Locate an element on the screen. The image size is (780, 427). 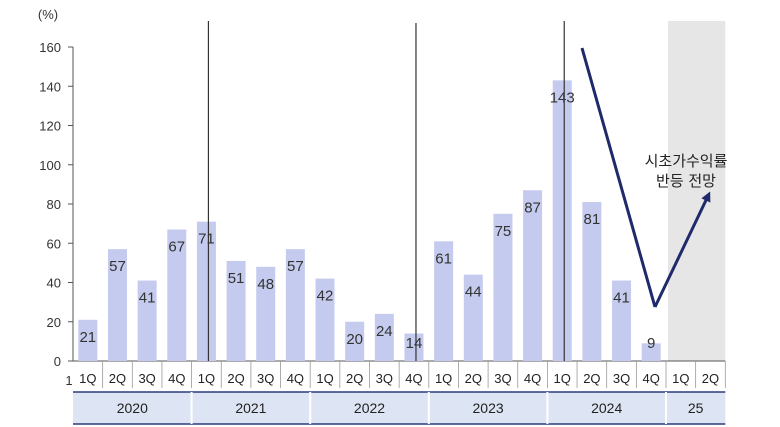
data-label: 87 is located at coordinates (532, 207).